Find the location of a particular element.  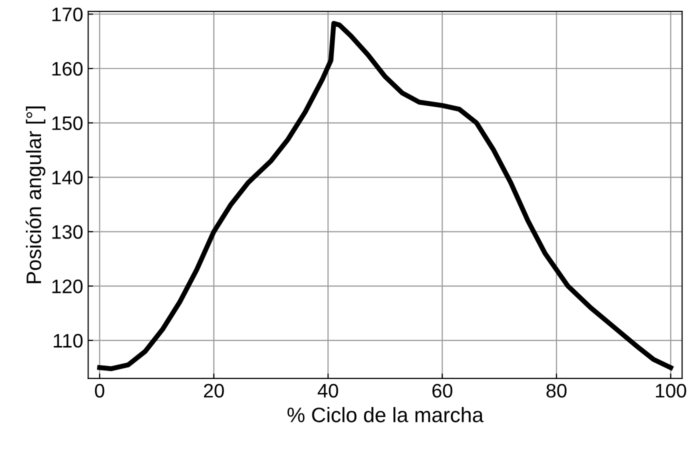

y-tick-label: 120 is located at coordinates (67, 287).